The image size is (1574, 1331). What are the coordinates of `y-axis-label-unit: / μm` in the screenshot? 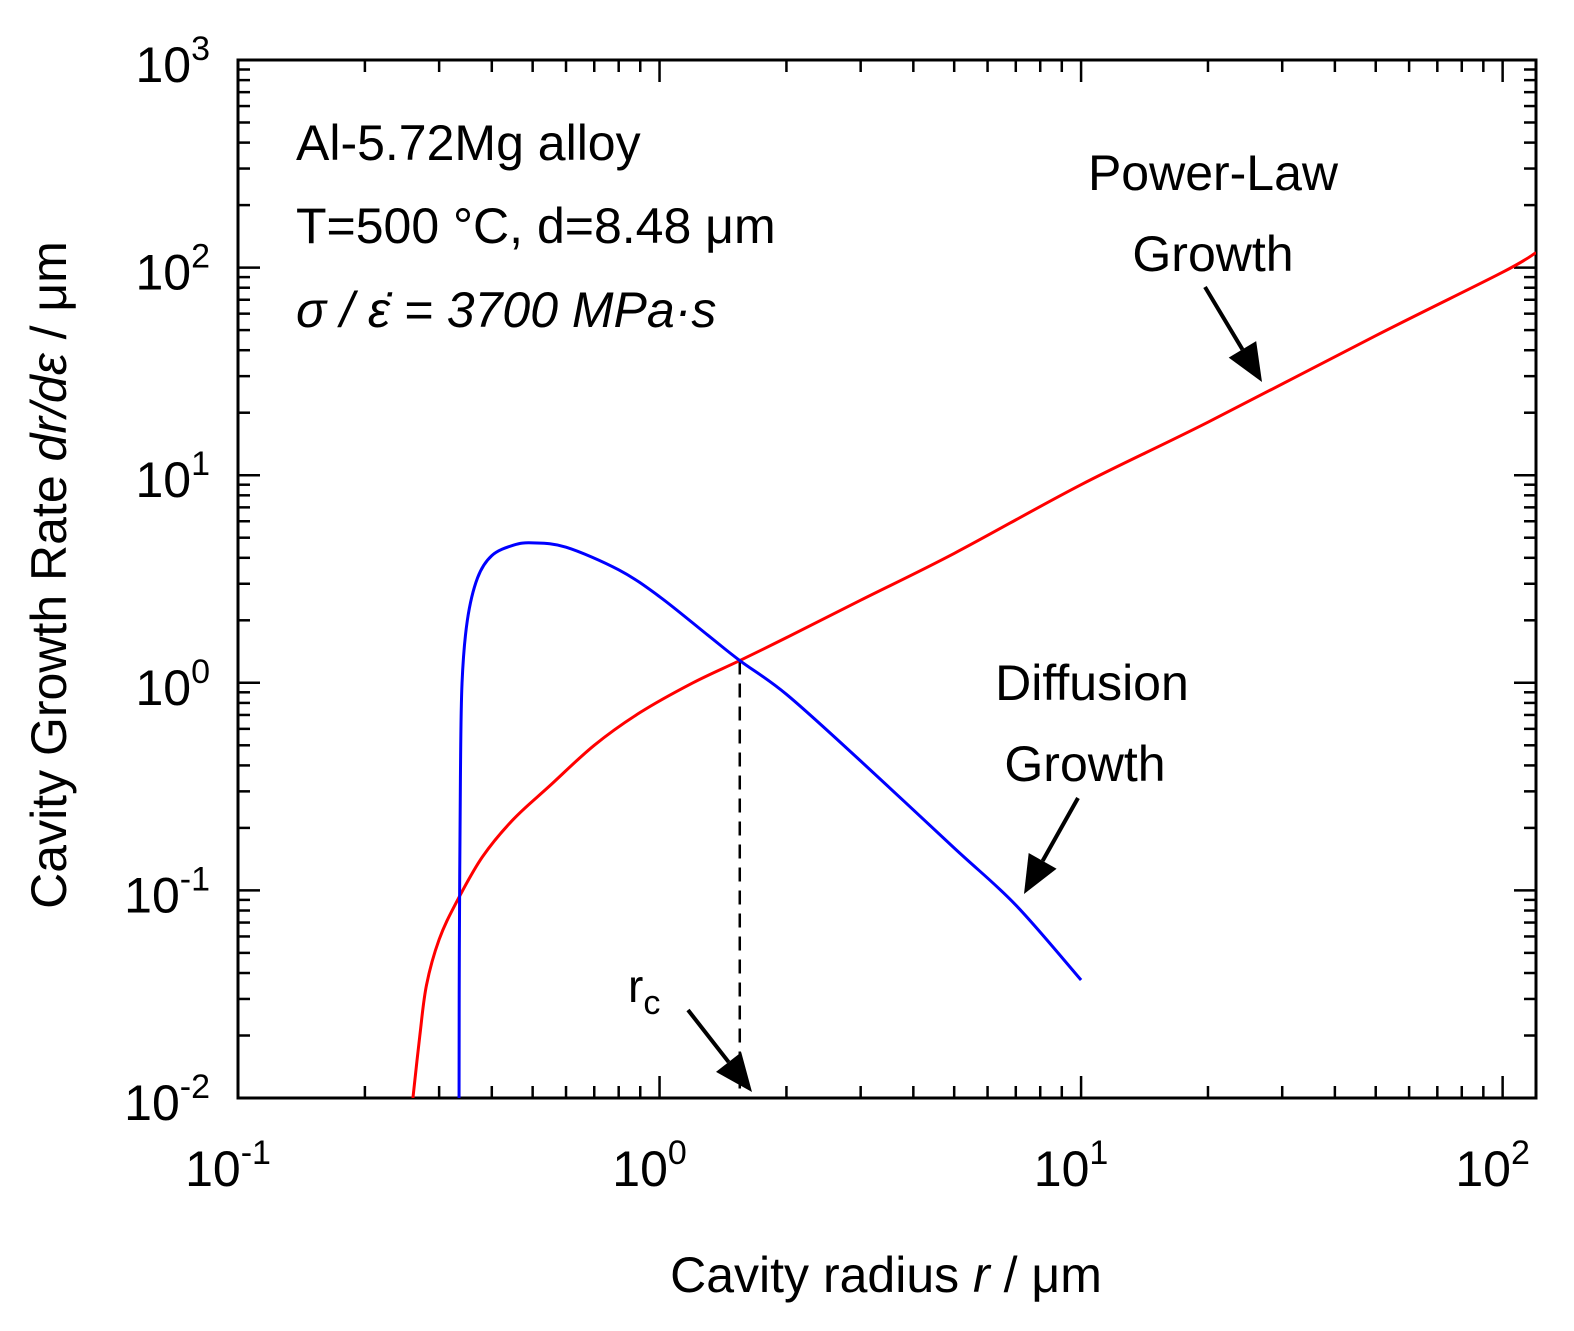 It's located at (49, 290).